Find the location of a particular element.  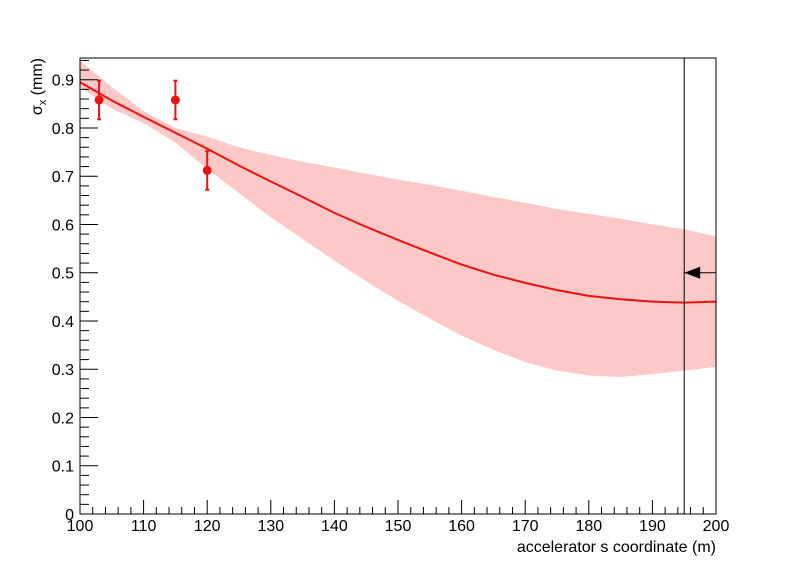

x-tick-label: 160 is located at coordinates (461, 526).